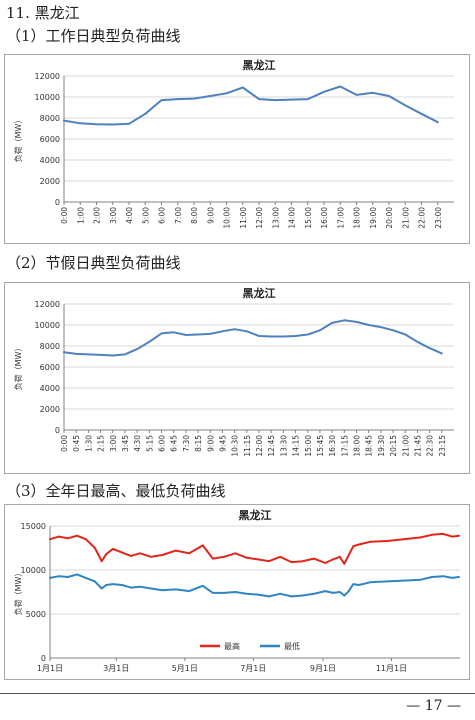 The height and width of the screenshot is (720, 475). I want to click on x-tick-label: 1:30, so click(88, 443).